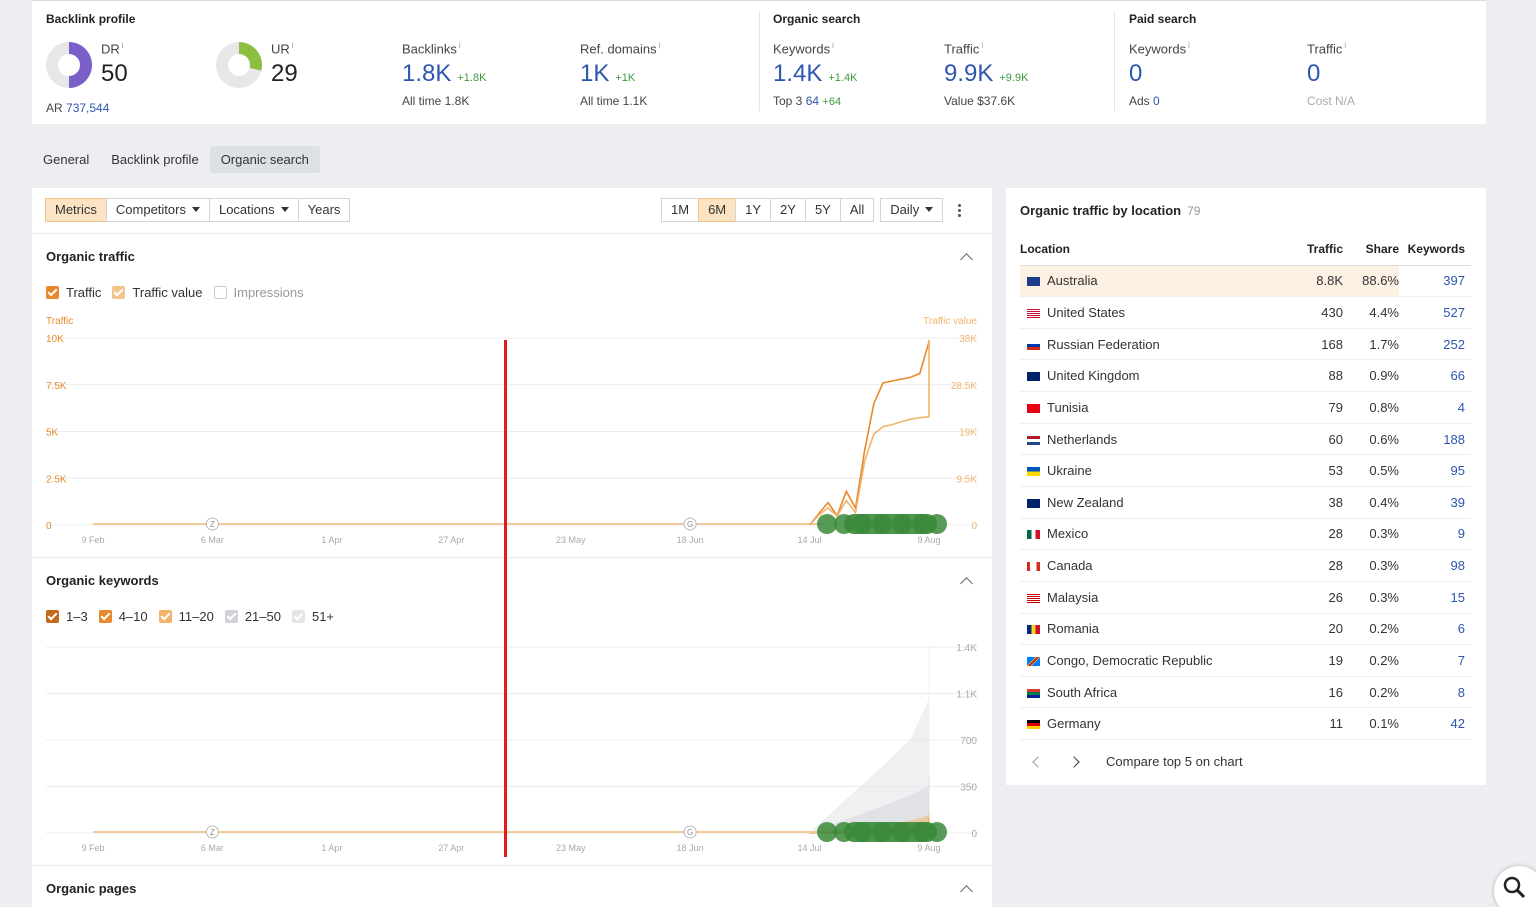  What do you see at coordinates (324, 210) in the screenshot?
I see `years-button: Years` at bounding box center [324, 210].